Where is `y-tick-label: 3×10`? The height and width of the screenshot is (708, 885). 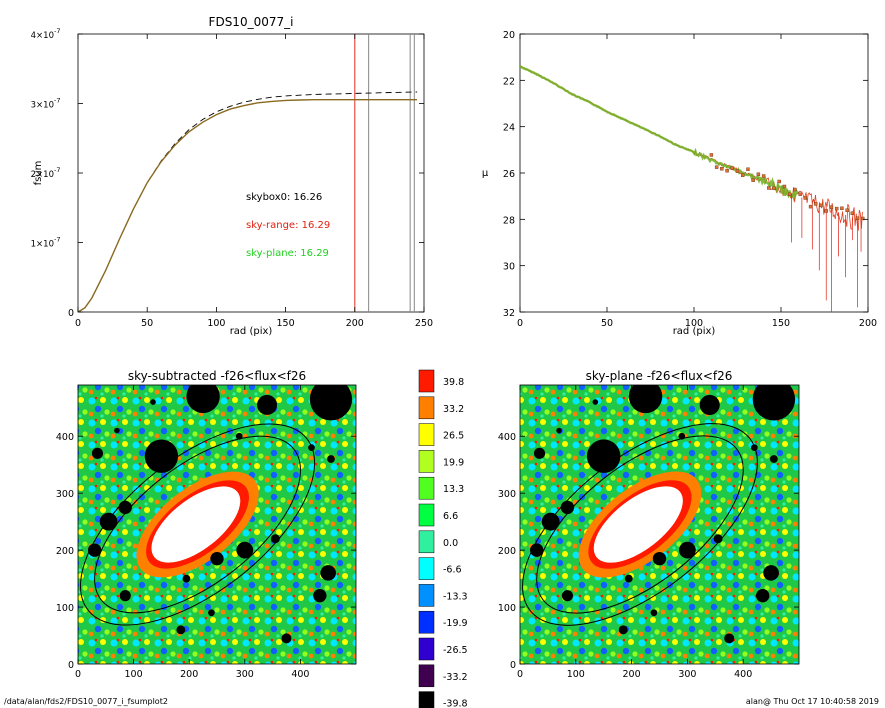
y-tick-label: 3×10 is located at coordinates (42, 106).